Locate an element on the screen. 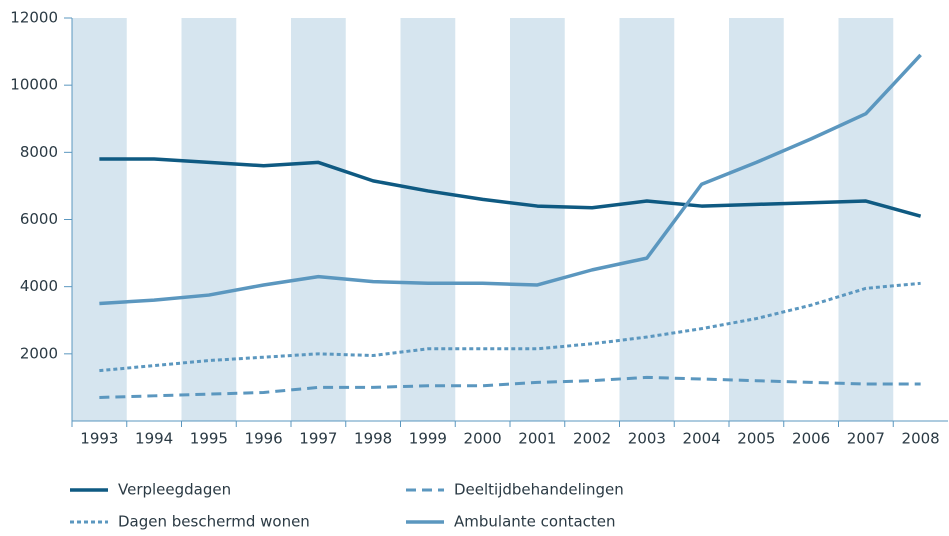 This screenshot has height=536, width=949. y-tick-label: 6000 is located at coordinates (39, 219).